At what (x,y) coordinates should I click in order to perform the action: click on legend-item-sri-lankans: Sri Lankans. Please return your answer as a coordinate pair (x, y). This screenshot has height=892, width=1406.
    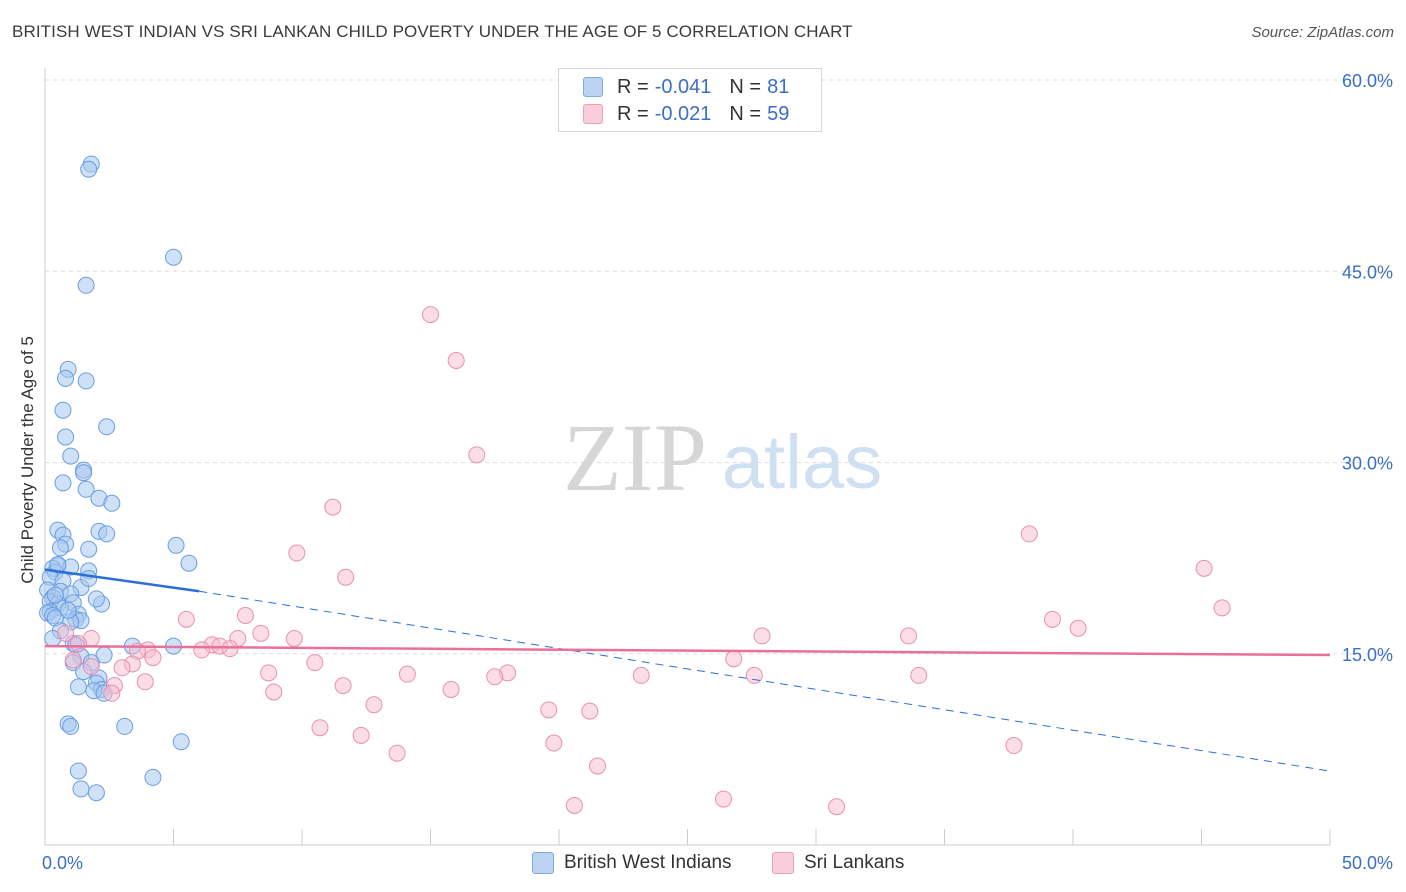
    Looking at the image, I should click on (838, 863).